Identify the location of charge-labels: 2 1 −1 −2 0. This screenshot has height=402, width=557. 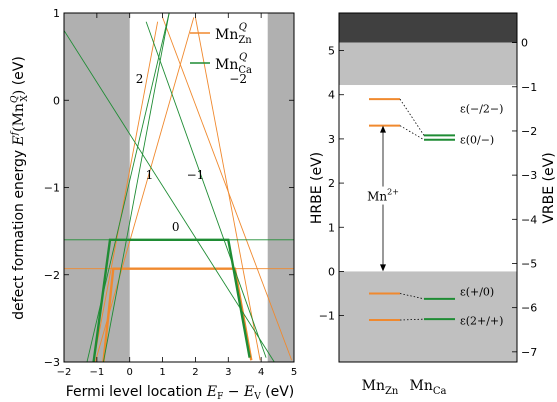
(191, 153).